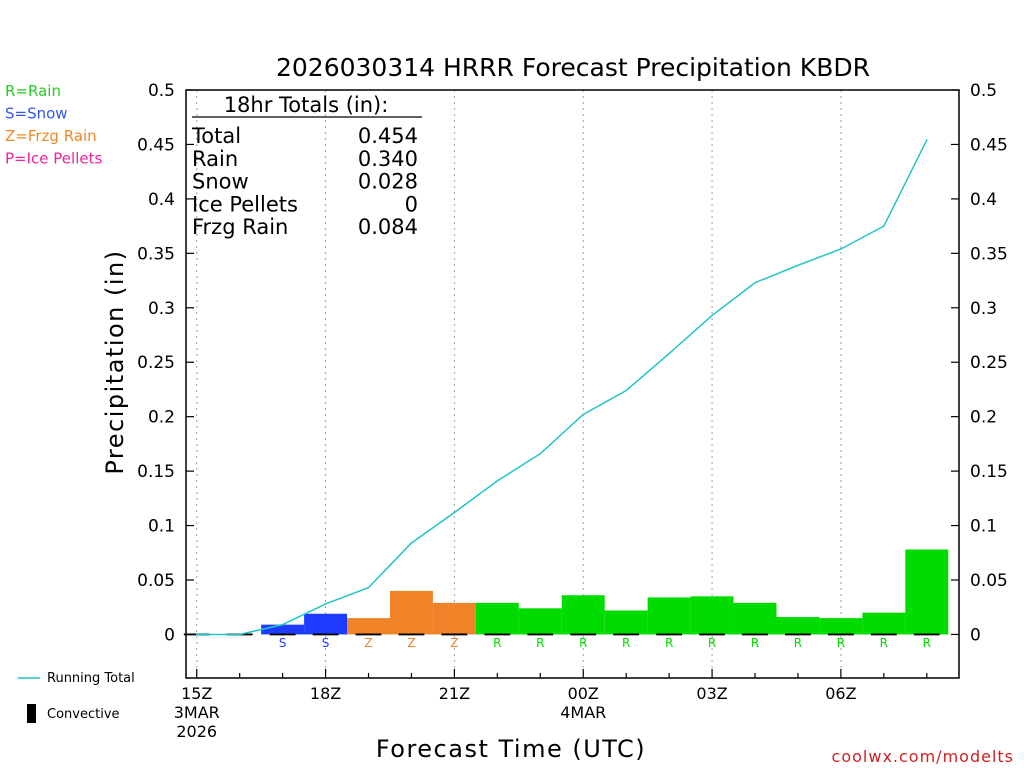 The width and height of the screenshot is (1024, 768). What do you see at coordinates (983, 200) in the screenshot?
I see `y-tick-label-right: 0.4` at bounding box center [983, 200].